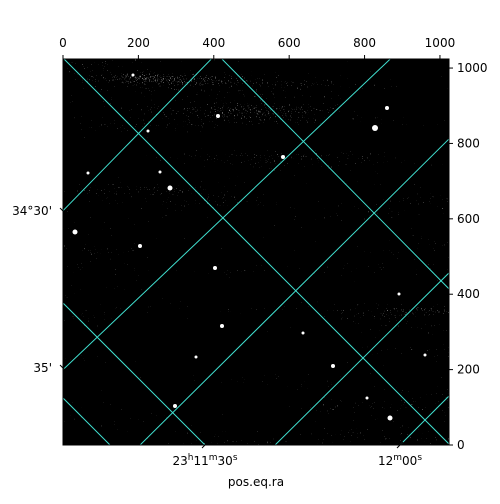  What do you see at coordinates (364, 43) in the screenshot?
I see `x-tick-label: 800` at bounding box center [364, 43].